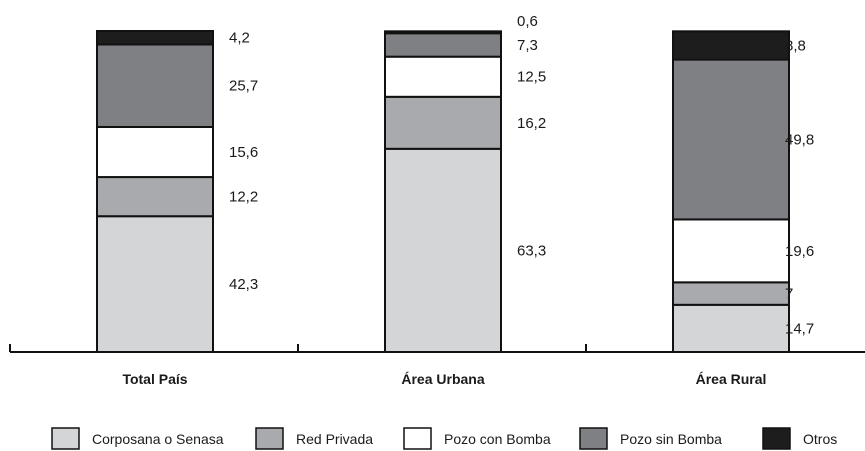 Image resolution: width=865 pixels, height=451 pixels. Describe the element at coordinates (731, 379) in the screenshot. I see `category-label-area-rural: Área Rural` at that location.